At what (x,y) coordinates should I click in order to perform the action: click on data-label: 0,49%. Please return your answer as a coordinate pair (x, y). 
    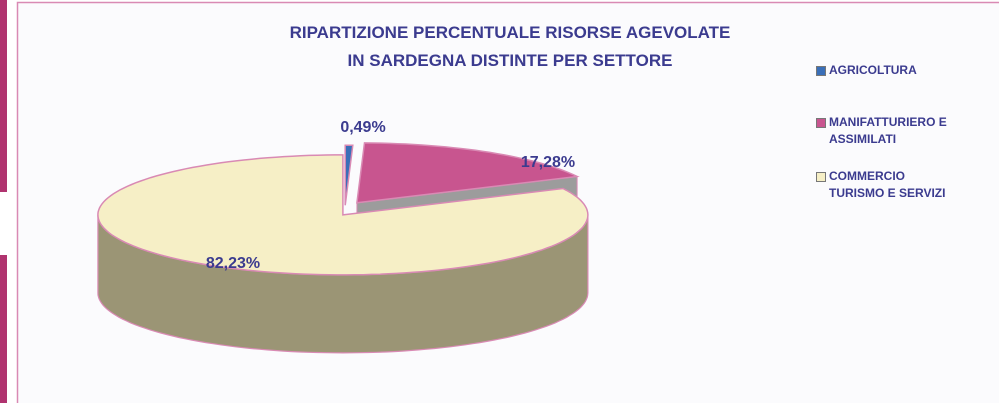
    Looking at the image, I should click on (362, 127).